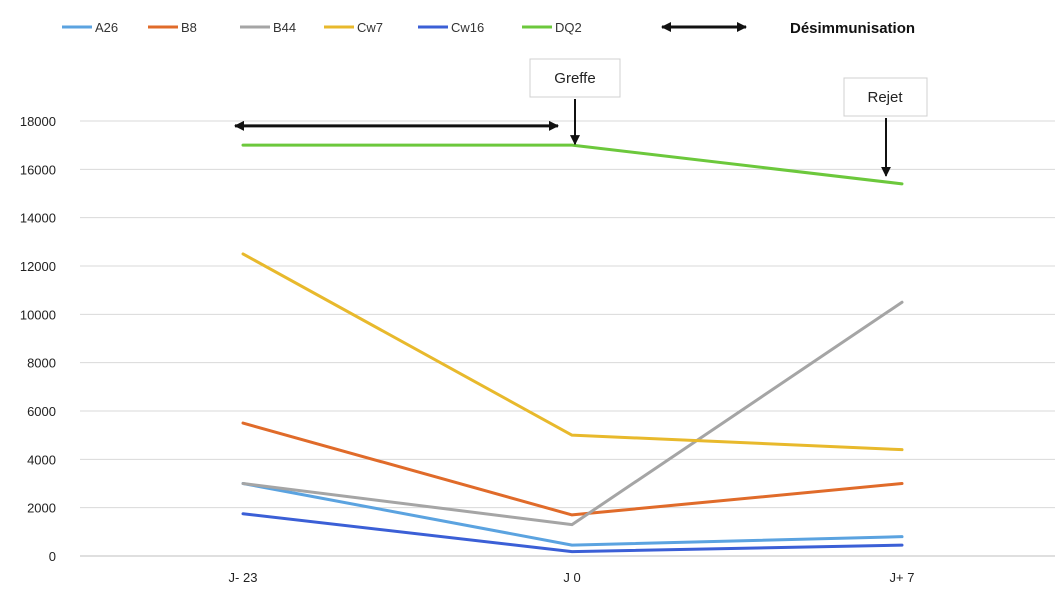 The image size is (1055, 589). Describe the element at coordinates (38, 314) in the screenshot. I see `y-tick-label-10000: 10000` at that location.